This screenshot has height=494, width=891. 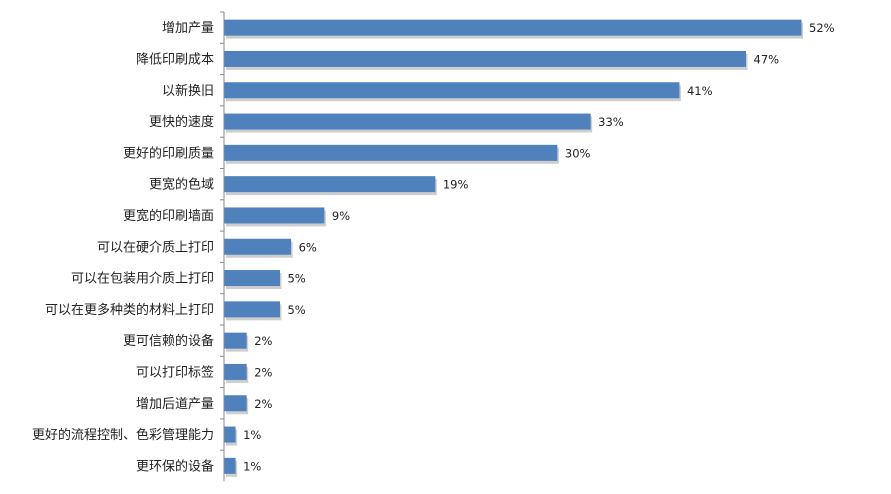 I want to click on category-label: 更可信赖的设备, so click(x=168, y=341).